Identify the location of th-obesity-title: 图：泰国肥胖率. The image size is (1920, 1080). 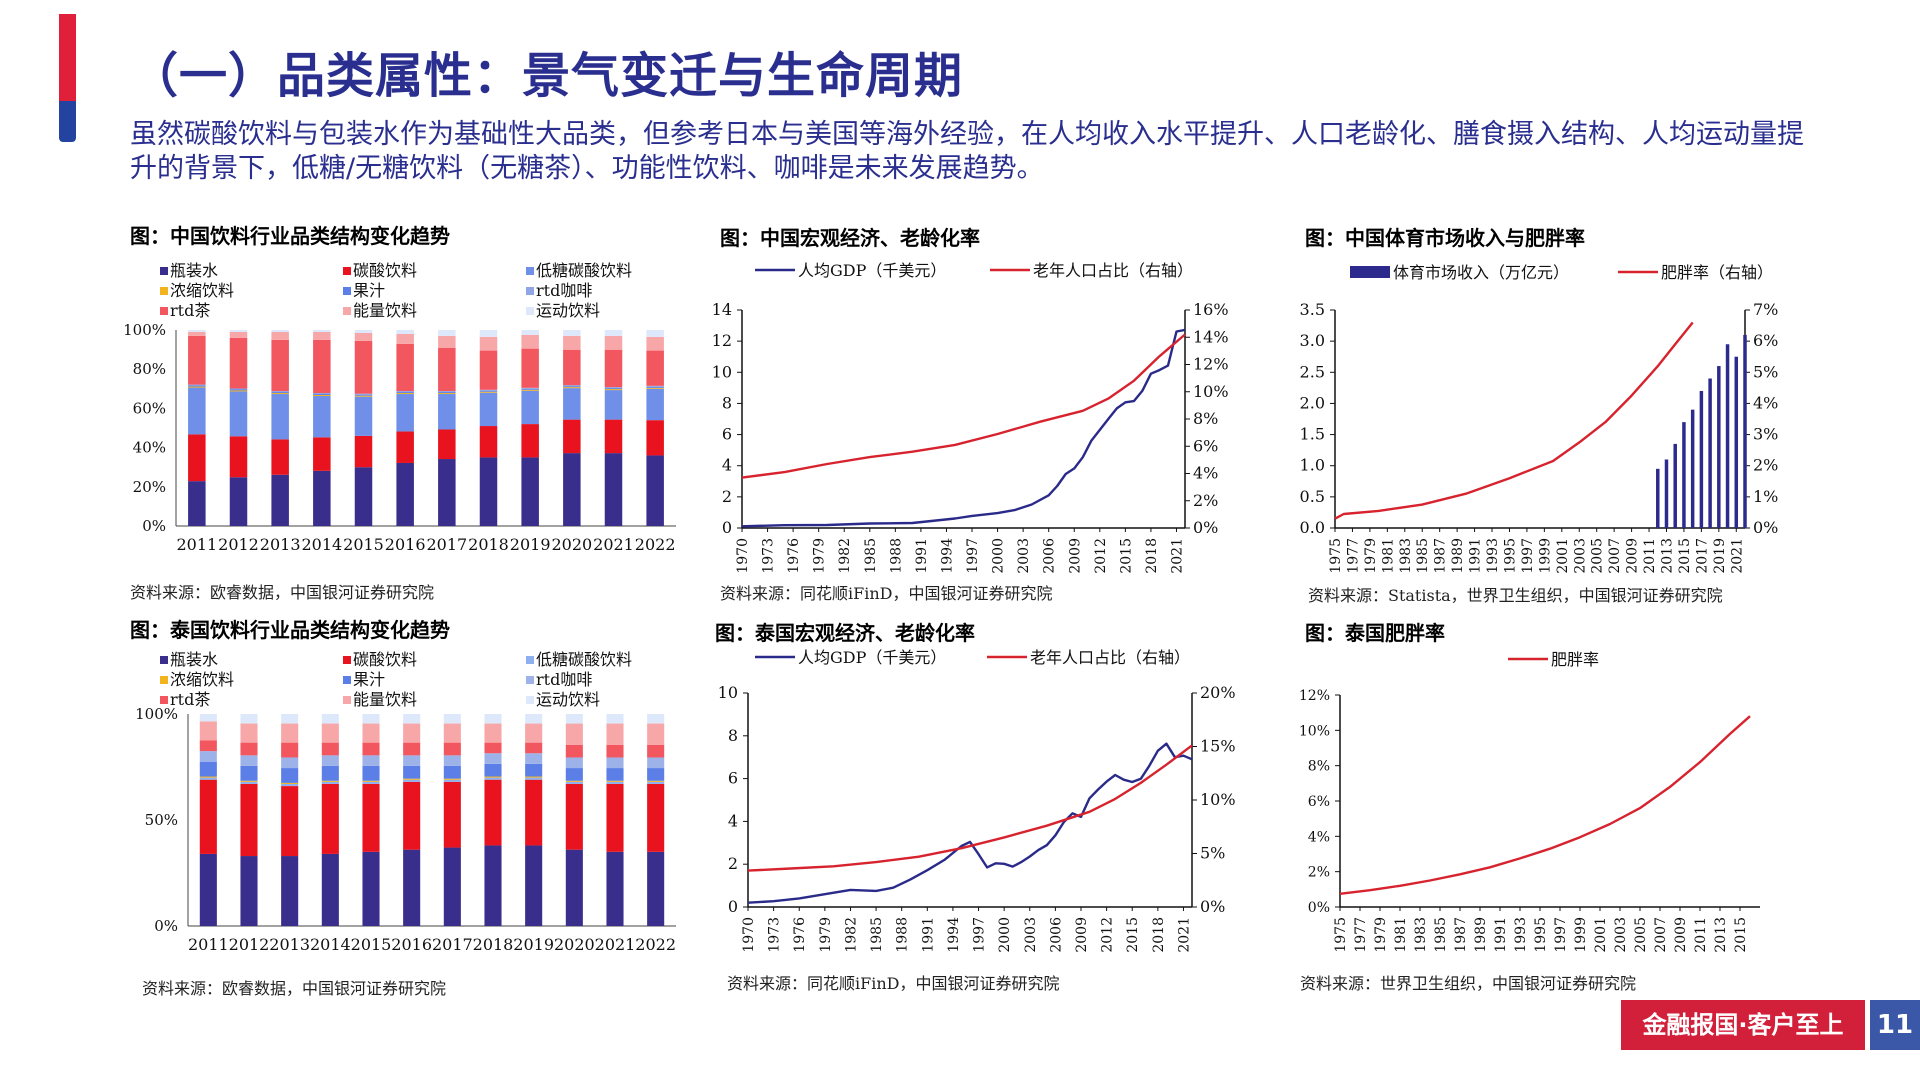
(1375, 633).